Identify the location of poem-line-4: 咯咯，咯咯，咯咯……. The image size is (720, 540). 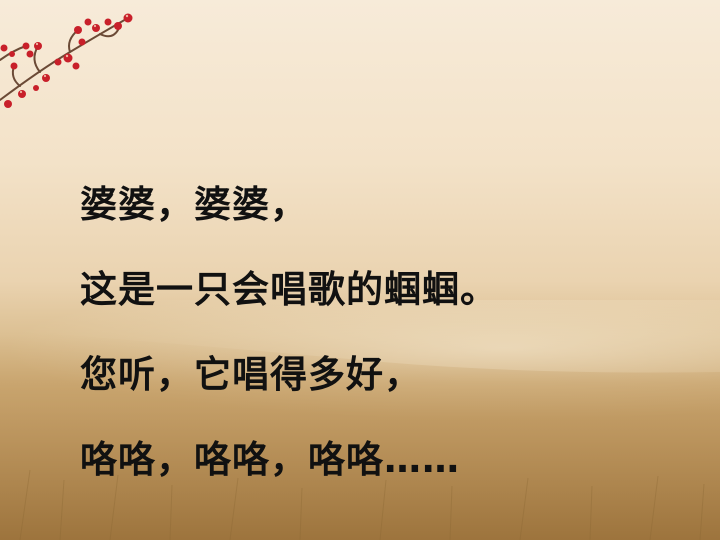
(270, 459).